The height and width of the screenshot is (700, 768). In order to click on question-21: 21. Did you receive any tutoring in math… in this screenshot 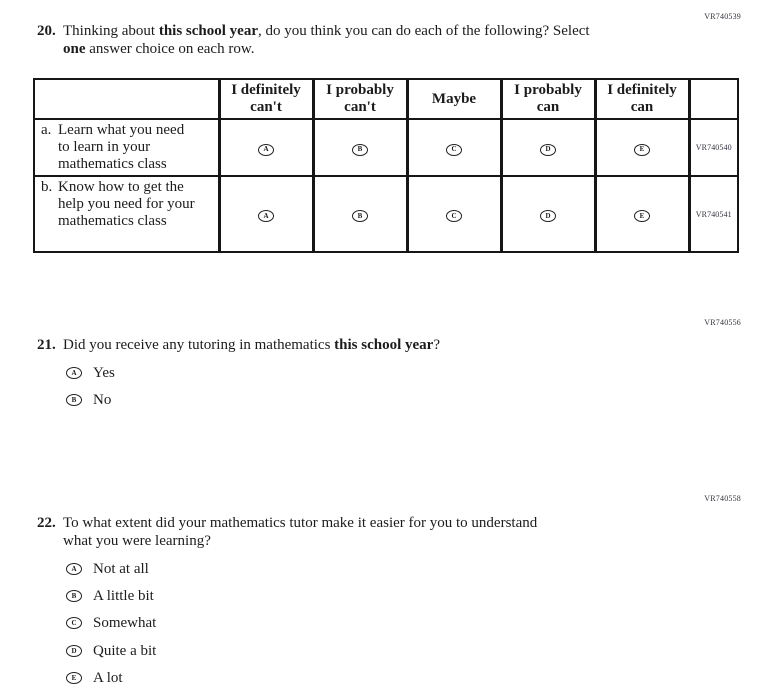, I will do `click(238, 345)`.